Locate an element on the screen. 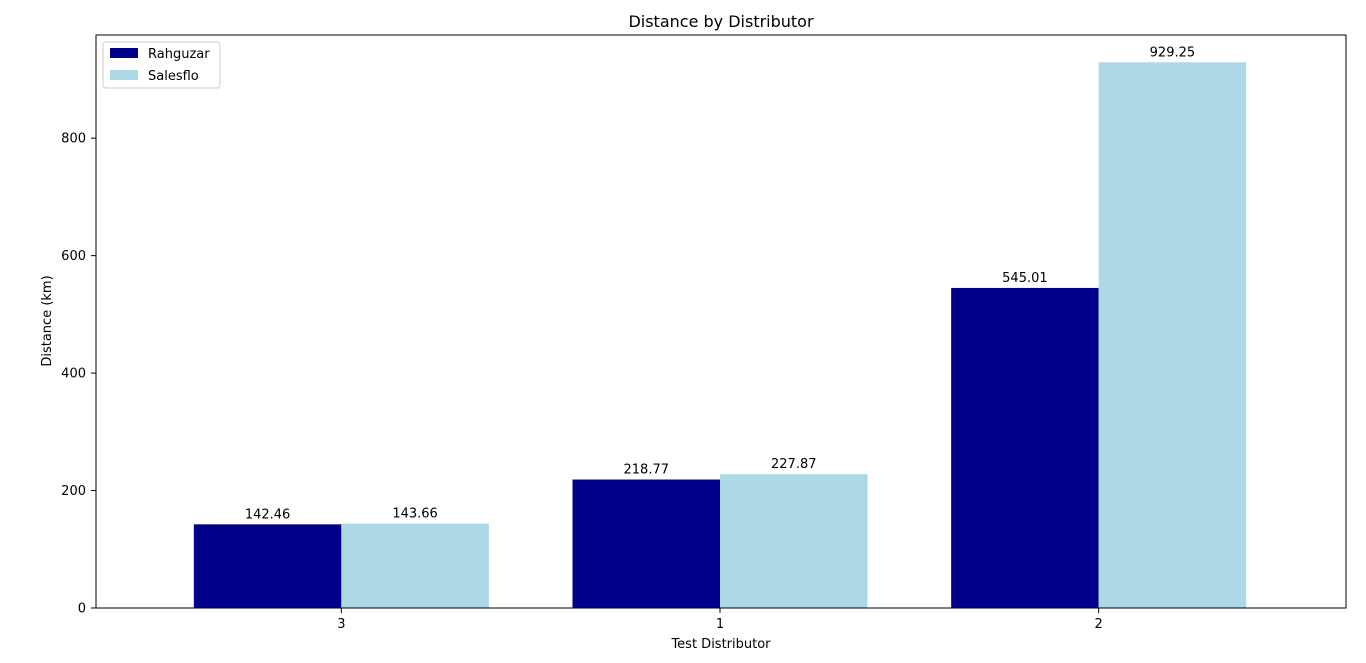  x-axis-label: Test Distributor is located at coordinates (720, 644).